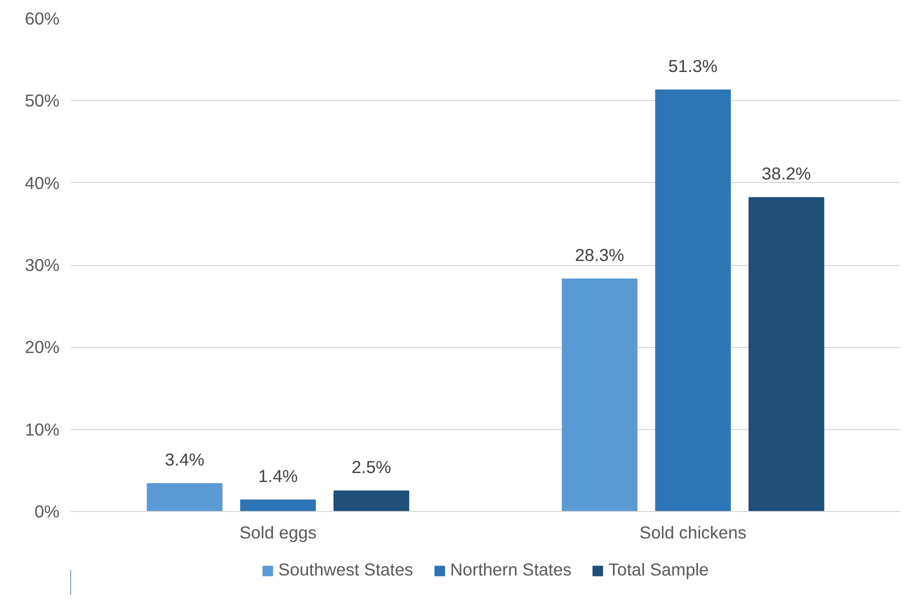 The height and width of the screenshot is (603, 910). What do you see at coordinates (42, 100) in the screenshot?
I see `y-tick-label: 50%` at bounding box center [42, 100].